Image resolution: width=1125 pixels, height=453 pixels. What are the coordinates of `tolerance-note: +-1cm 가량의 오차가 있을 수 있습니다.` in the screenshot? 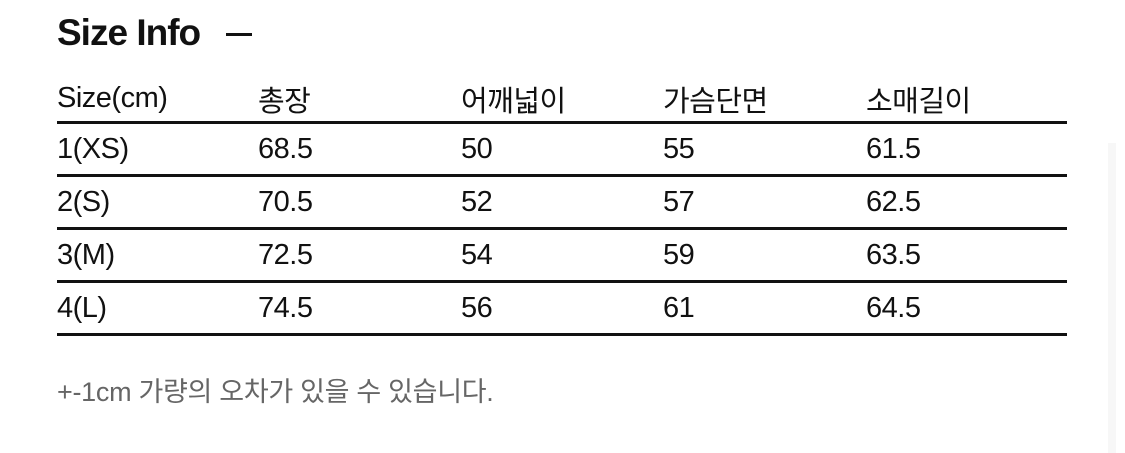 It's located at (275, 392).